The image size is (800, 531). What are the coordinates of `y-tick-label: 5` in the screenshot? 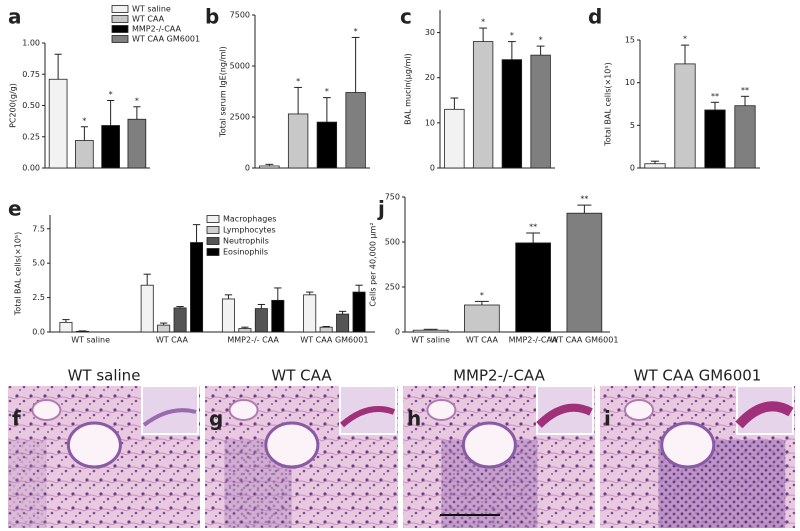 It's located at (632, 125).